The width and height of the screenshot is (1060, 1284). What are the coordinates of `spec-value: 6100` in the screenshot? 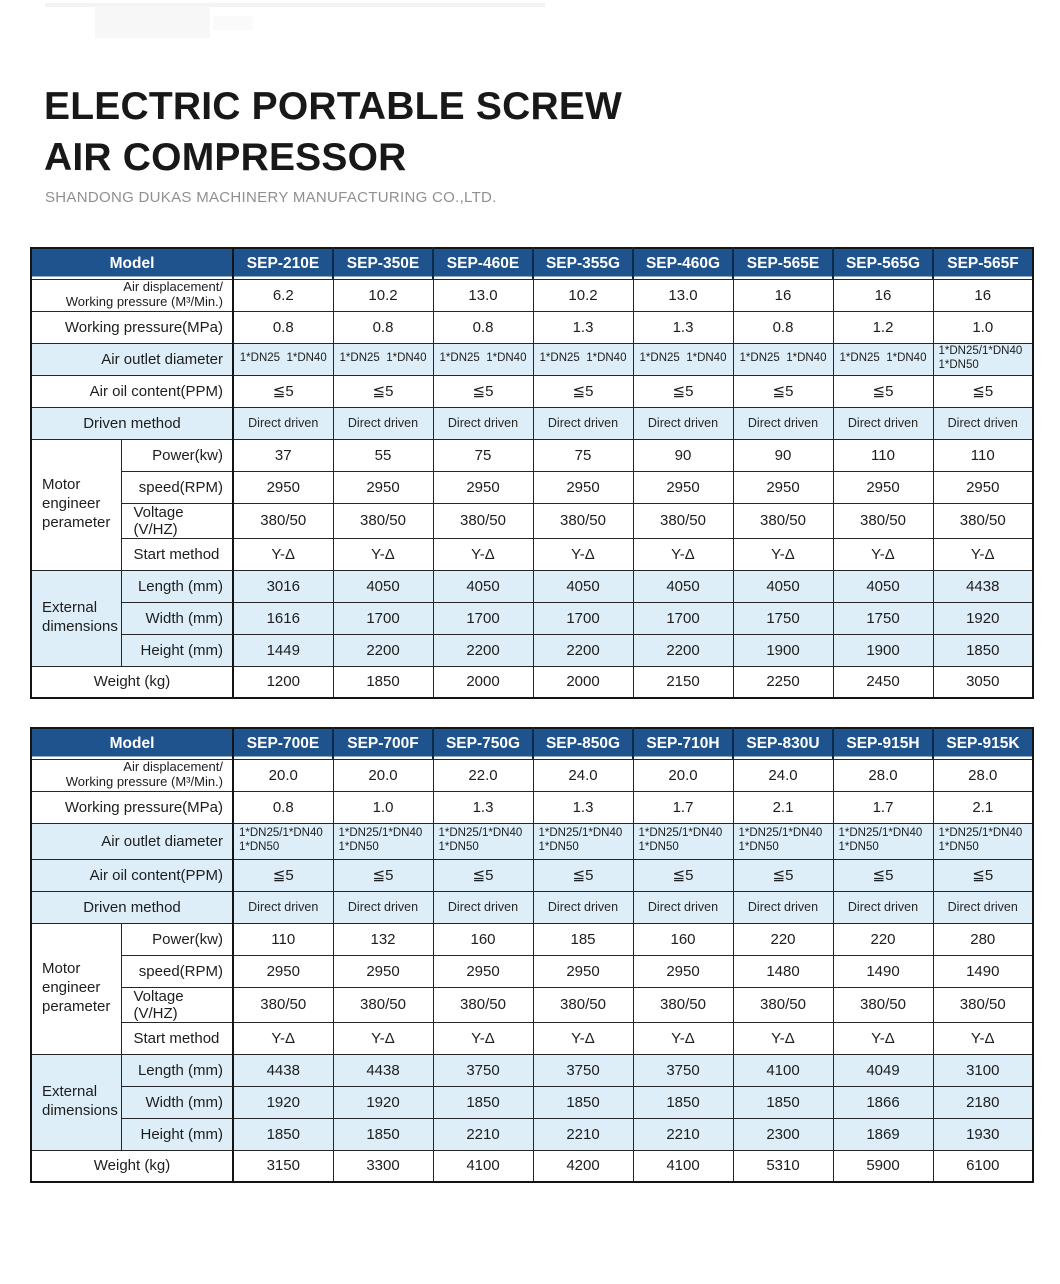 It's located at (983, 1166).